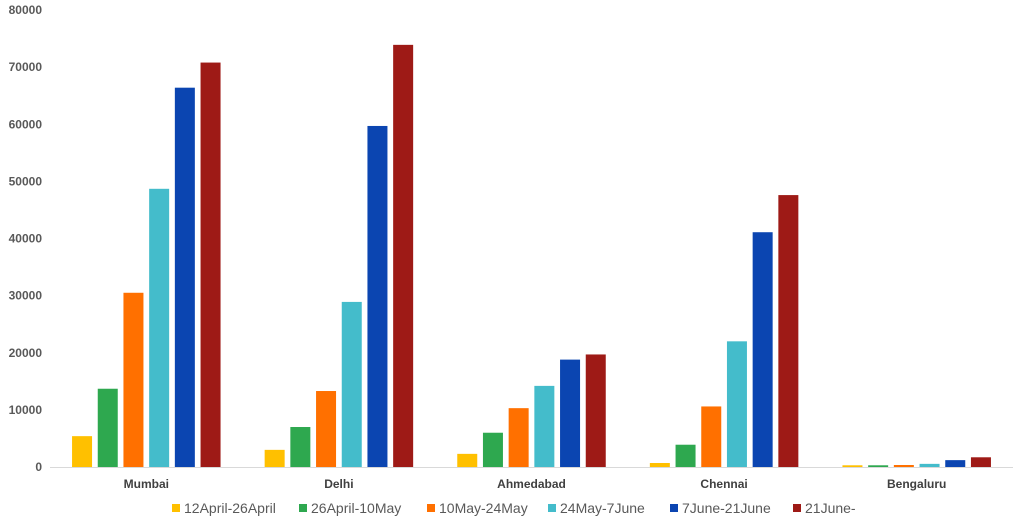  What do you see at coordinates (26, 410) in the screenshot?
I see `y-tick-label: 10000` at bounding box center [26, 410].